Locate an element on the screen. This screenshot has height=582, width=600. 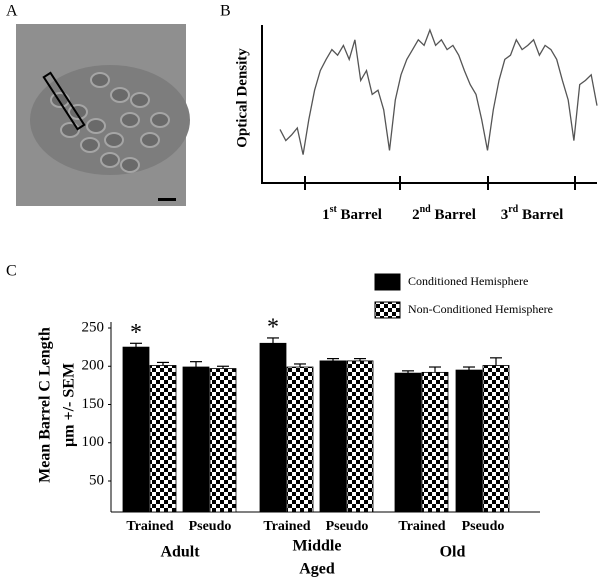
barrel-number: 3 is located at coordinates (505, 215).